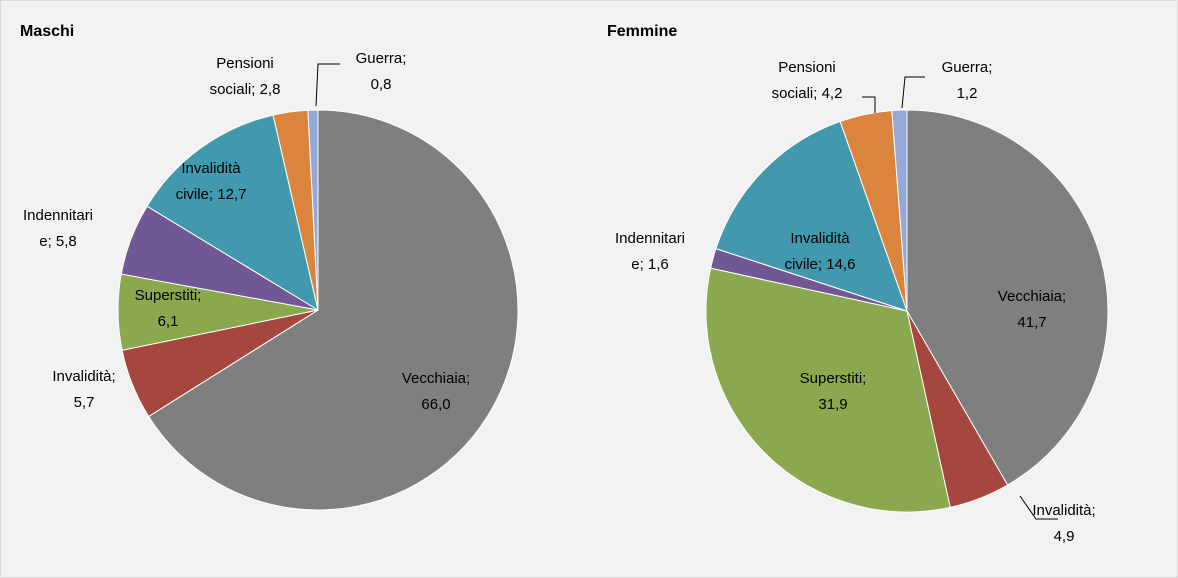 Image resolution: width=1178 pixels, height=578 pixels. I want to click on data-label: Vecchiaia; 41,7, so click(1032, 309).